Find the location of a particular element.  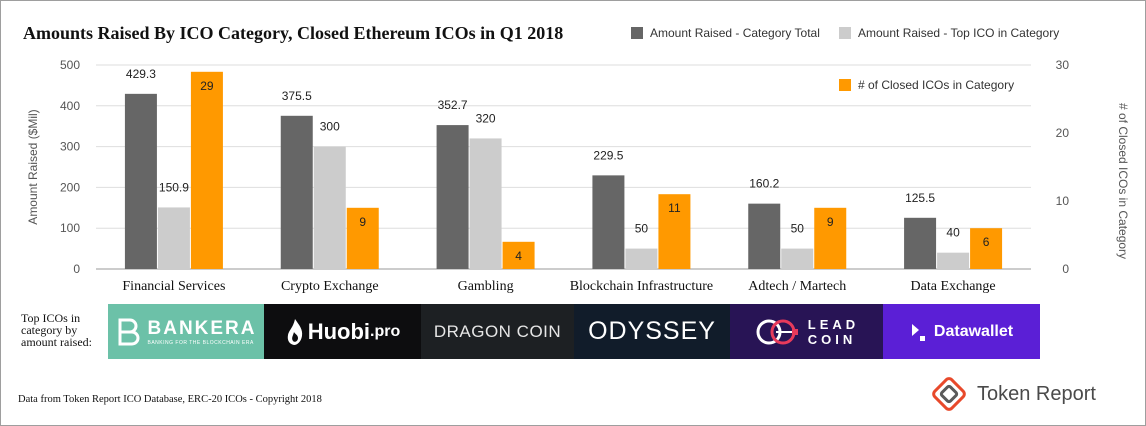

data-label: 160.2 is located at coordinates (764, 184).